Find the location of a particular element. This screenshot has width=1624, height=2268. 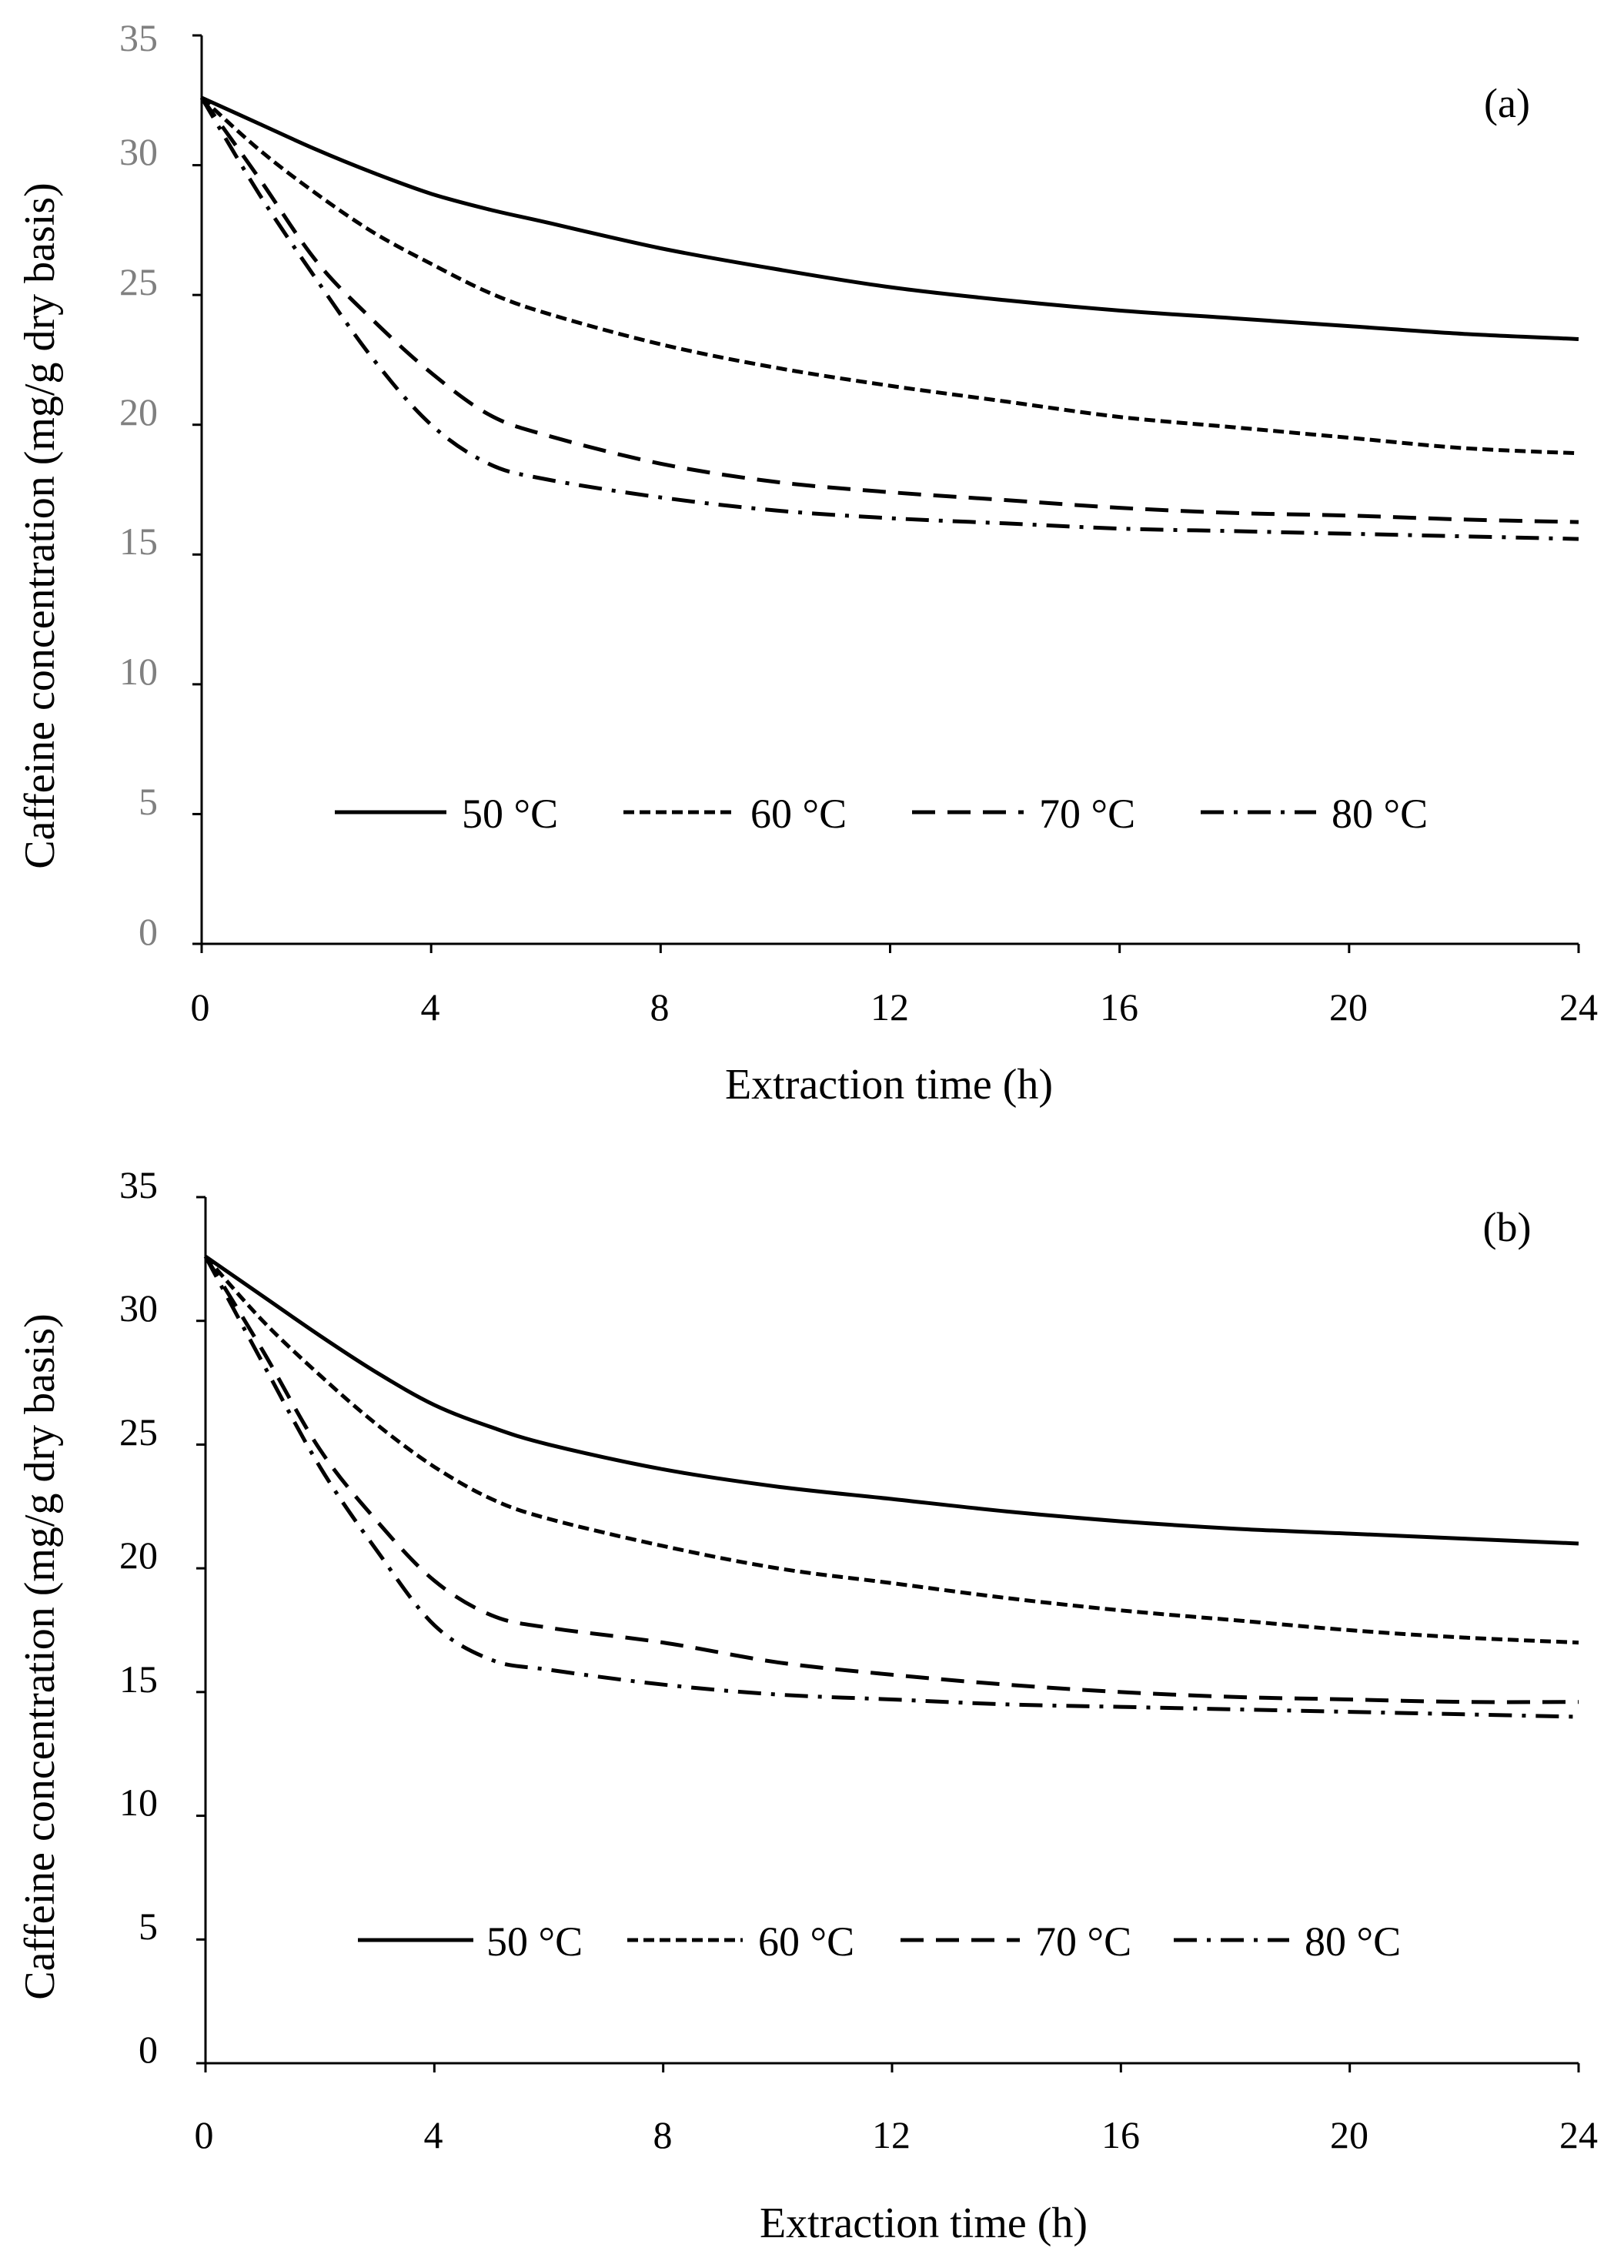

x-axis-title-a: Extraction time (h) is located at coordinates (889, 1085).